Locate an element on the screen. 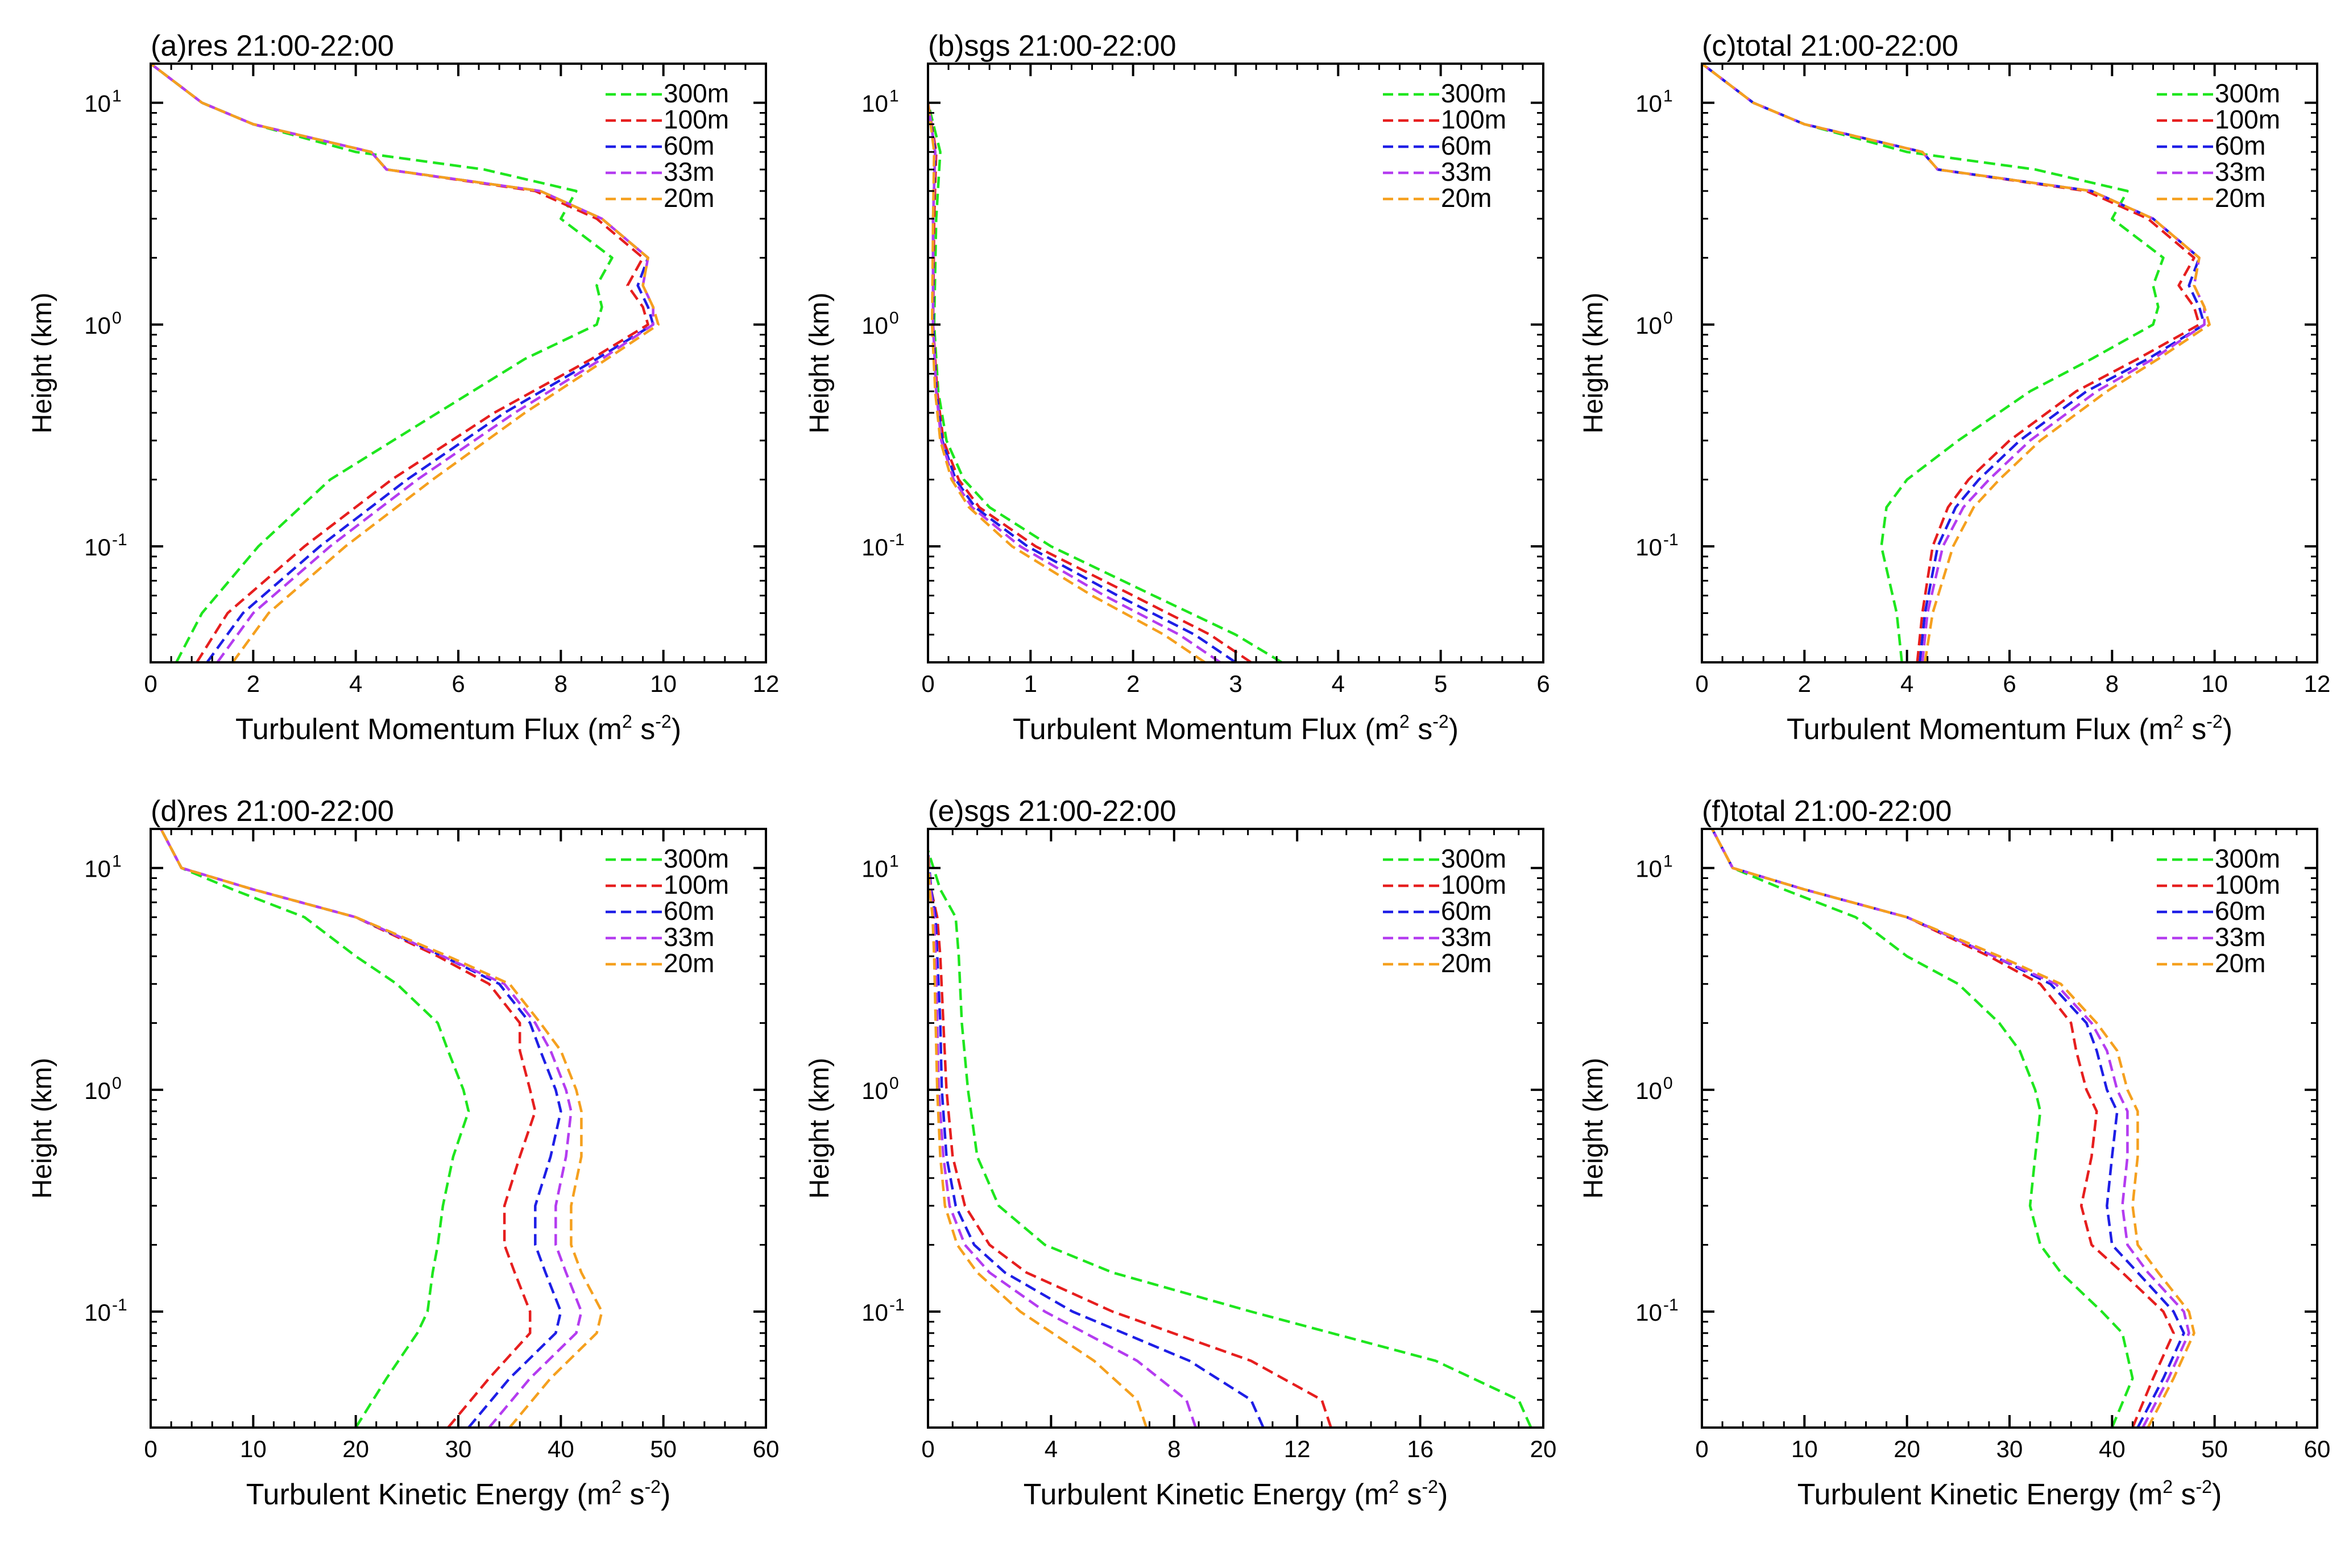  x-axis-label-part: s is located at coordinates (643, 730).